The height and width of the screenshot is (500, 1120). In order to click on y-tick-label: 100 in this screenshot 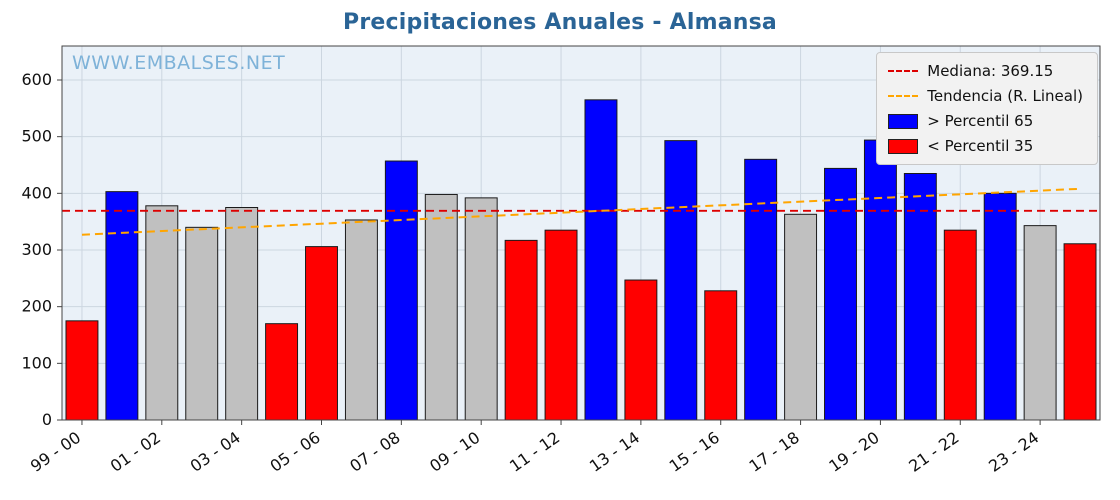, I will do `click(36, 362)`.